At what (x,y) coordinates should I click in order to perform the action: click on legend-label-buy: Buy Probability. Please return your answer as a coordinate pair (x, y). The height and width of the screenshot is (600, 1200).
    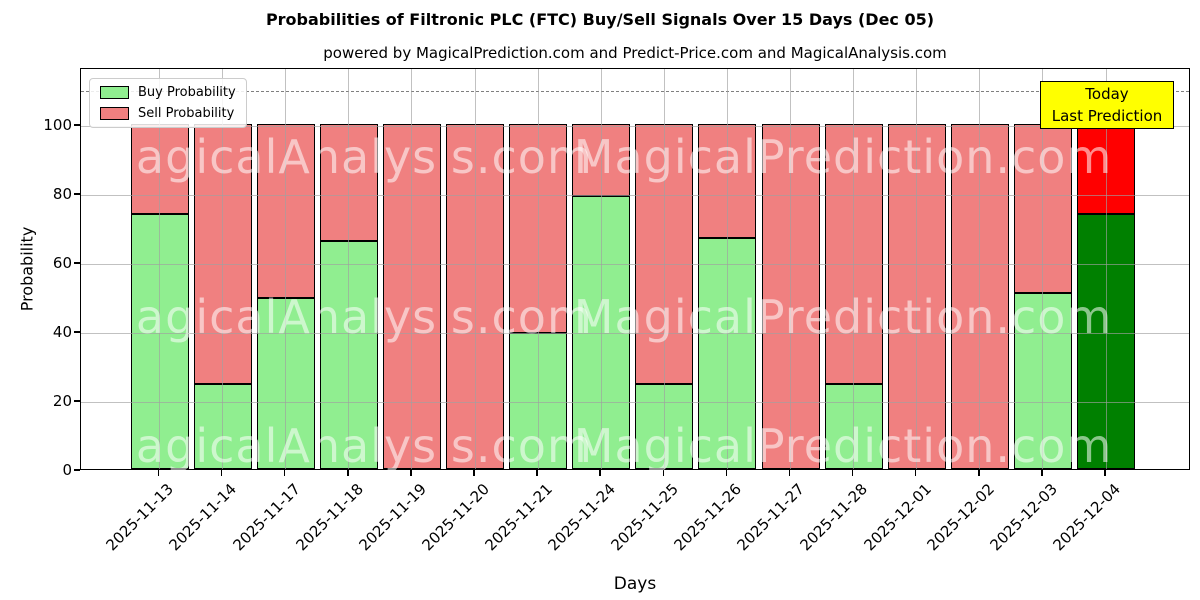
    Looking at the image, I should click on (187, 92).